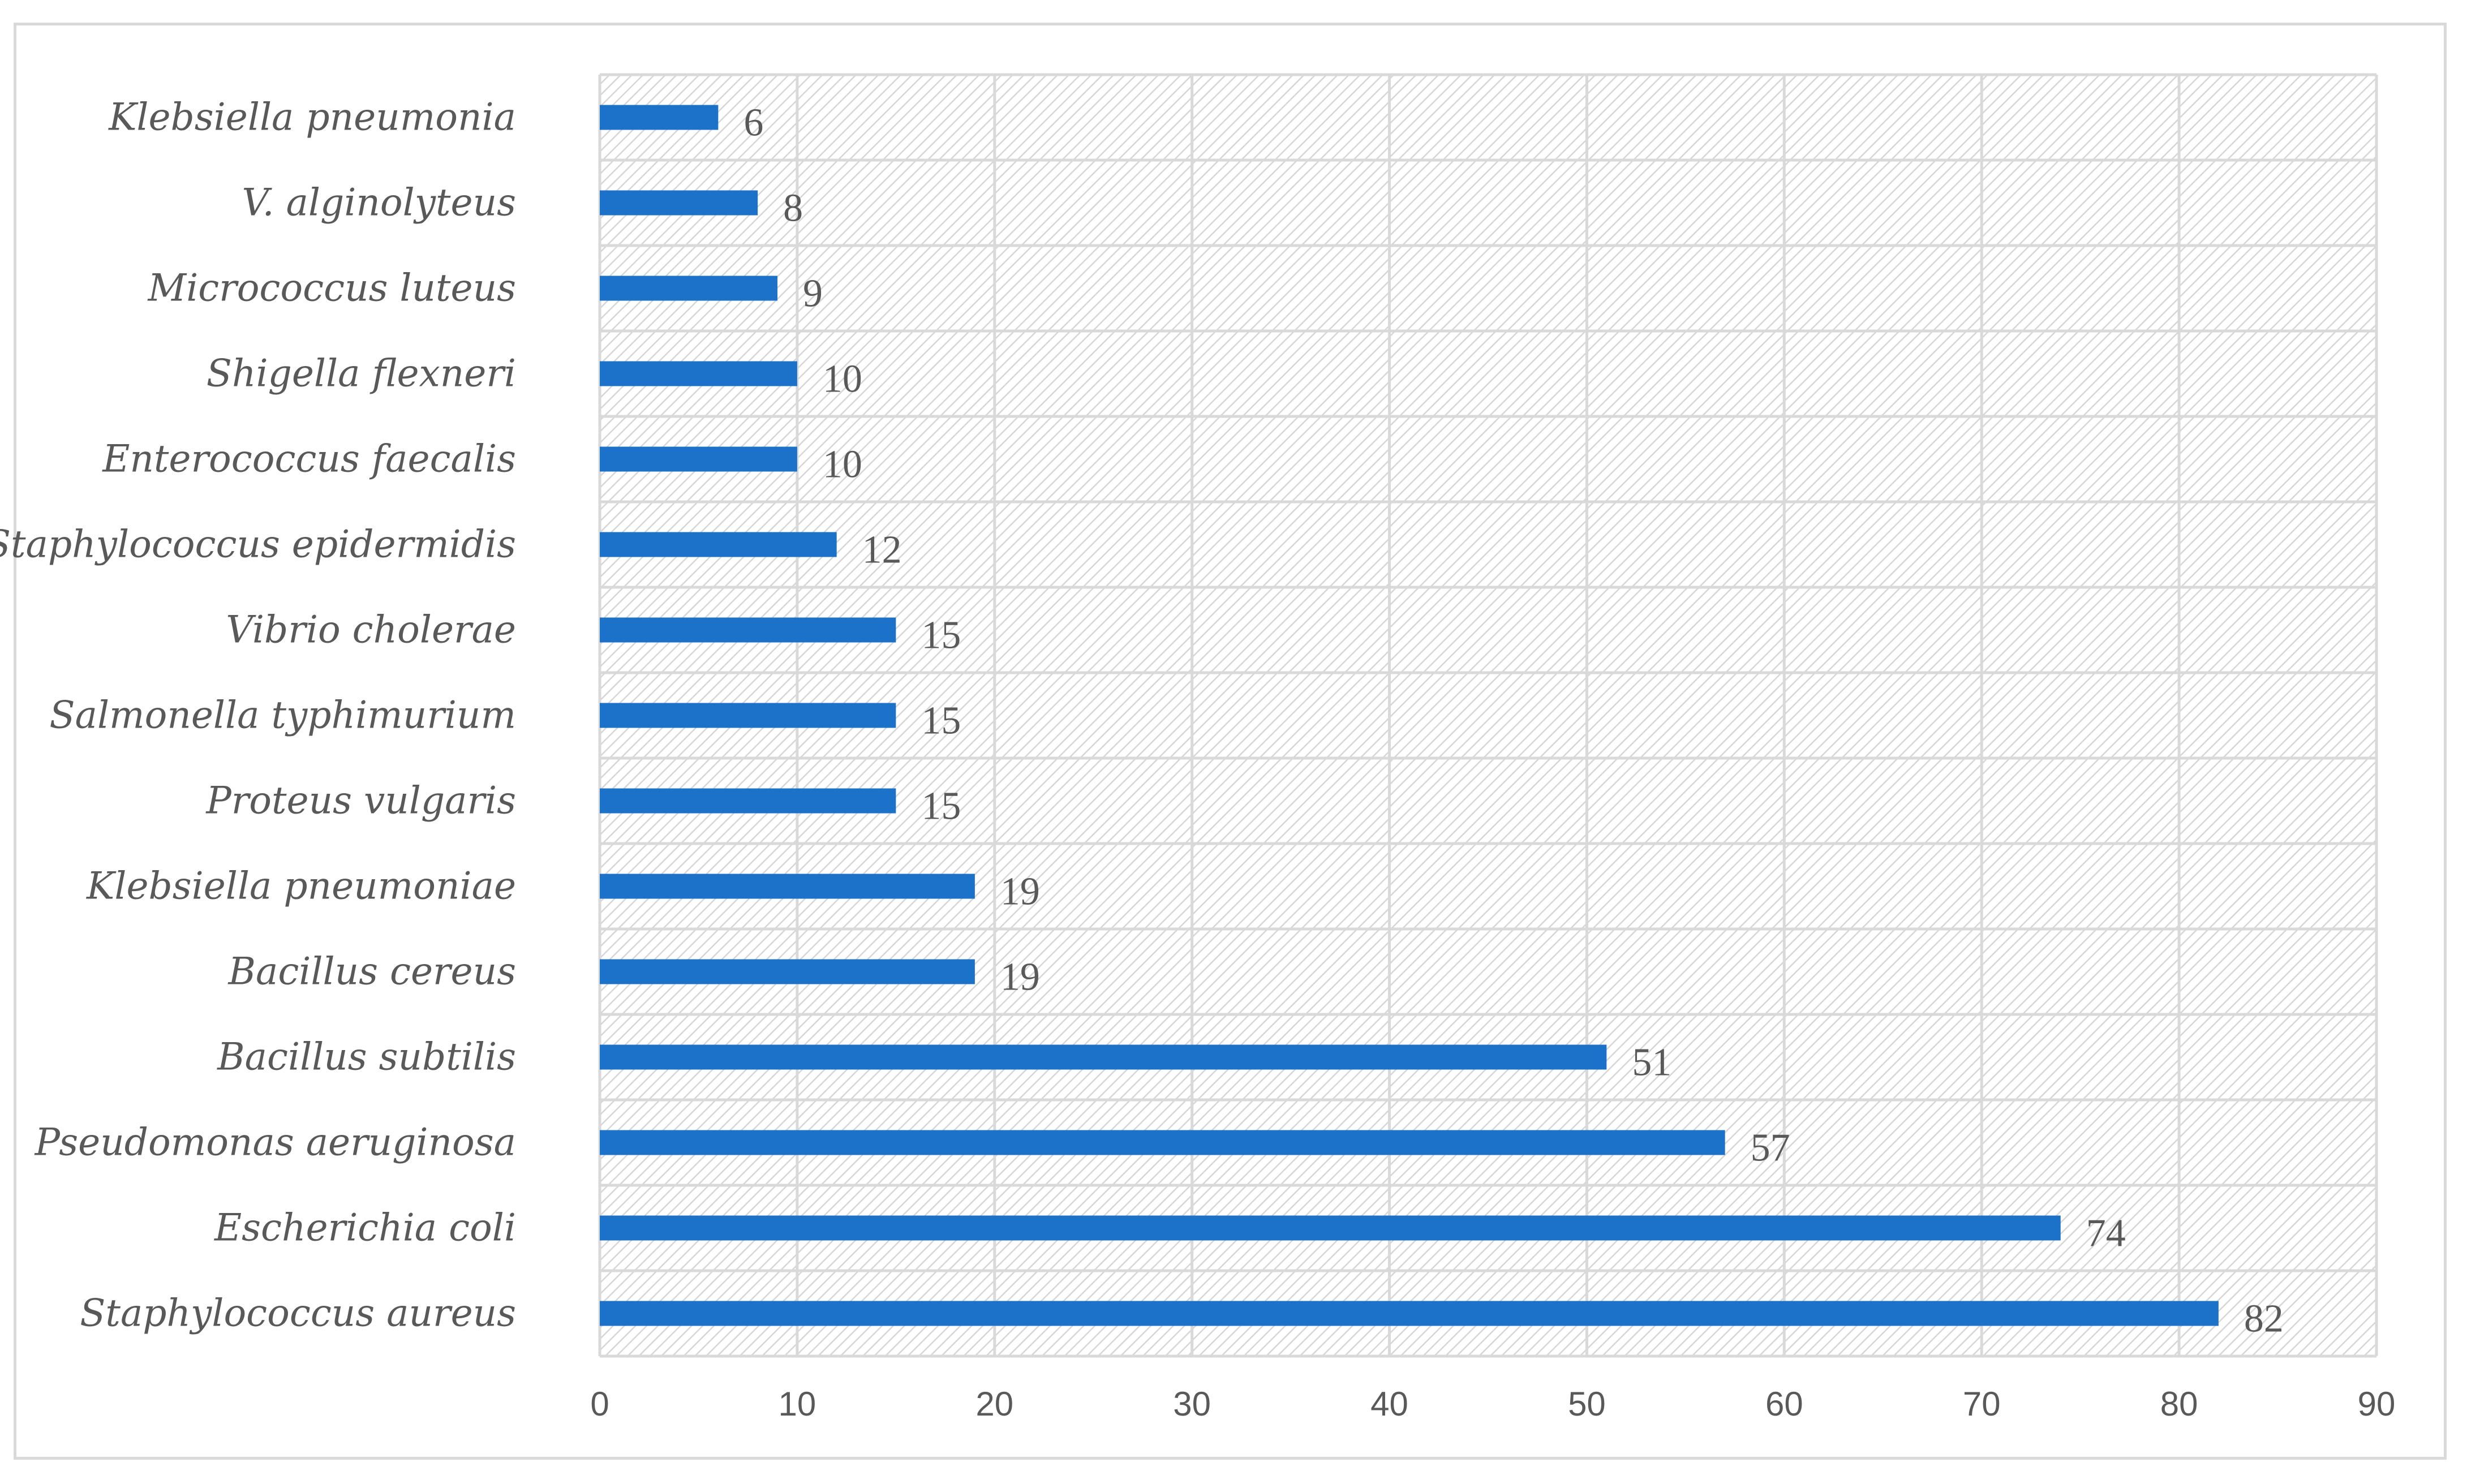 This screenshot has height=1484, width=2467. I want to click on x-tick-label: 40, so click(1389, 1404).